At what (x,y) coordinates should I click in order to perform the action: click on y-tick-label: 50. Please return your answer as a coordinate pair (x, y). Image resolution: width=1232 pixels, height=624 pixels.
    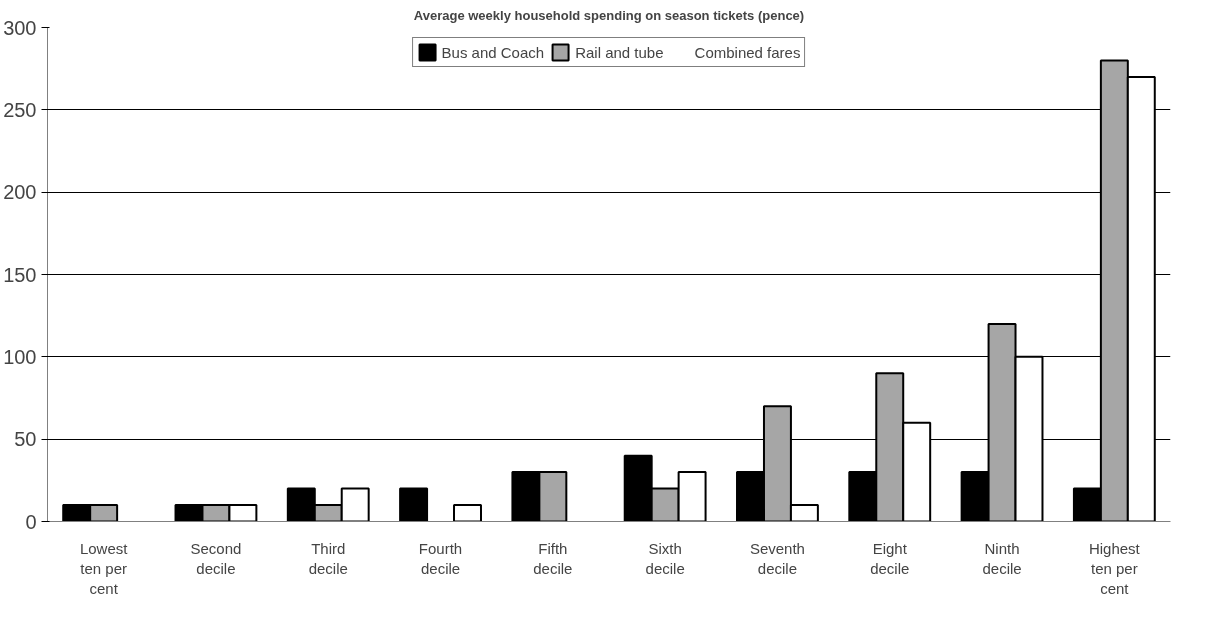
    Looking at the image, I should click on (25, 439).